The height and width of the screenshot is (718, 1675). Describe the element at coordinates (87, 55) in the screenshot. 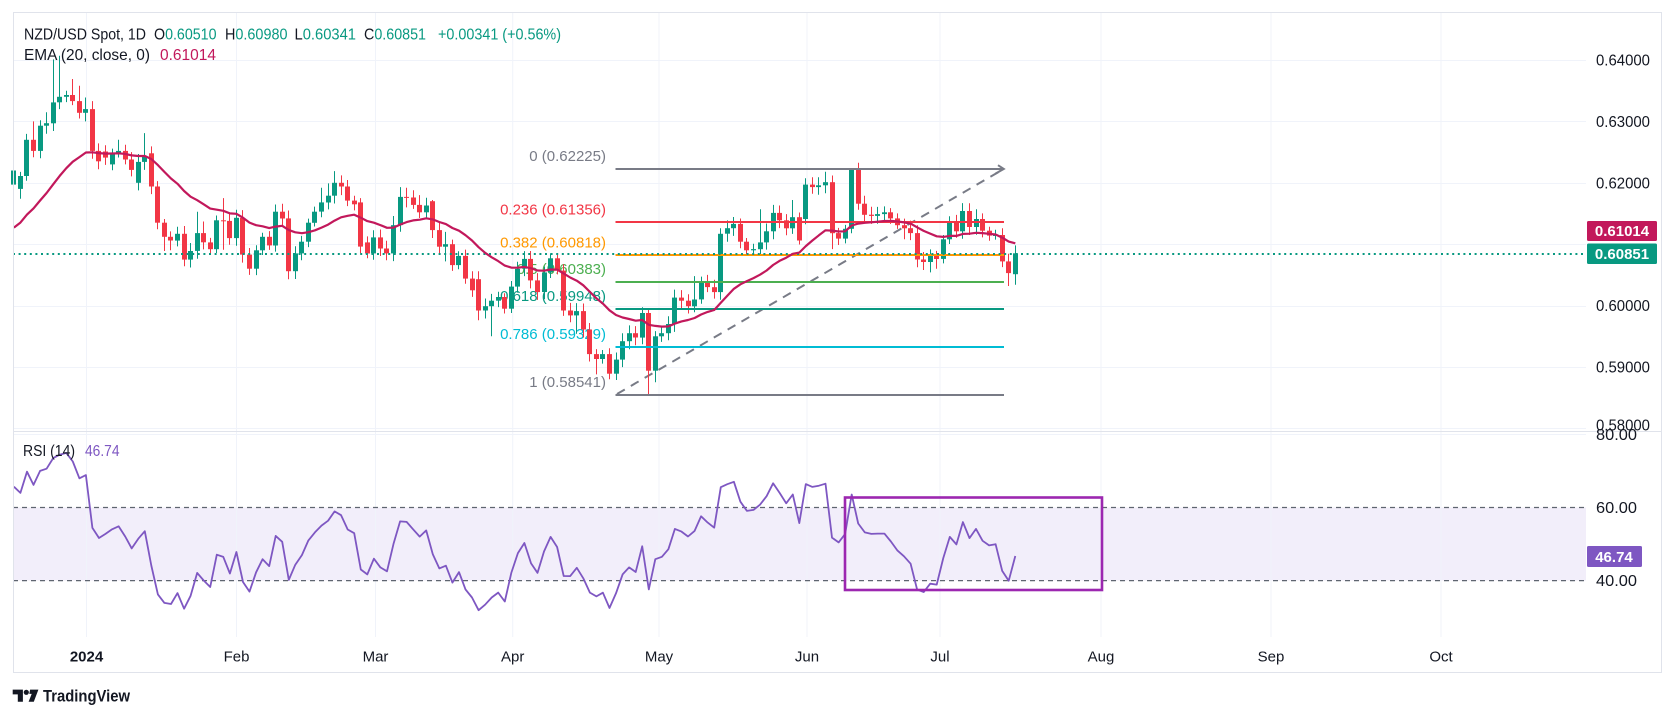

I see `svg-text: EMA (20, close, 0)` at that location.